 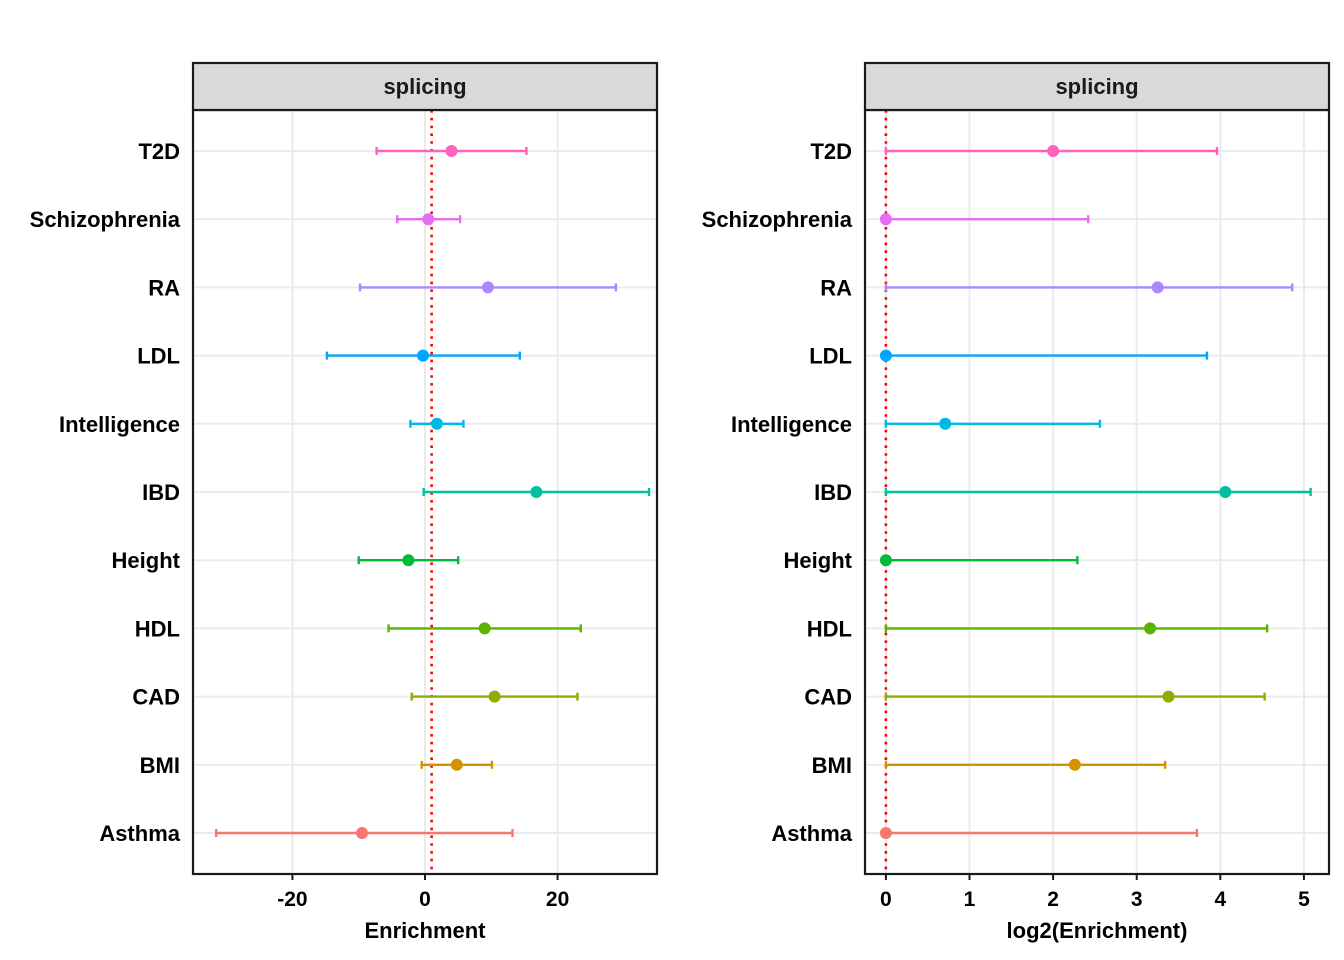 What do you see at coordinates (970, 899) in the screenshot?
I see `x-tick-label: 1` at bounding box center [970, 899].